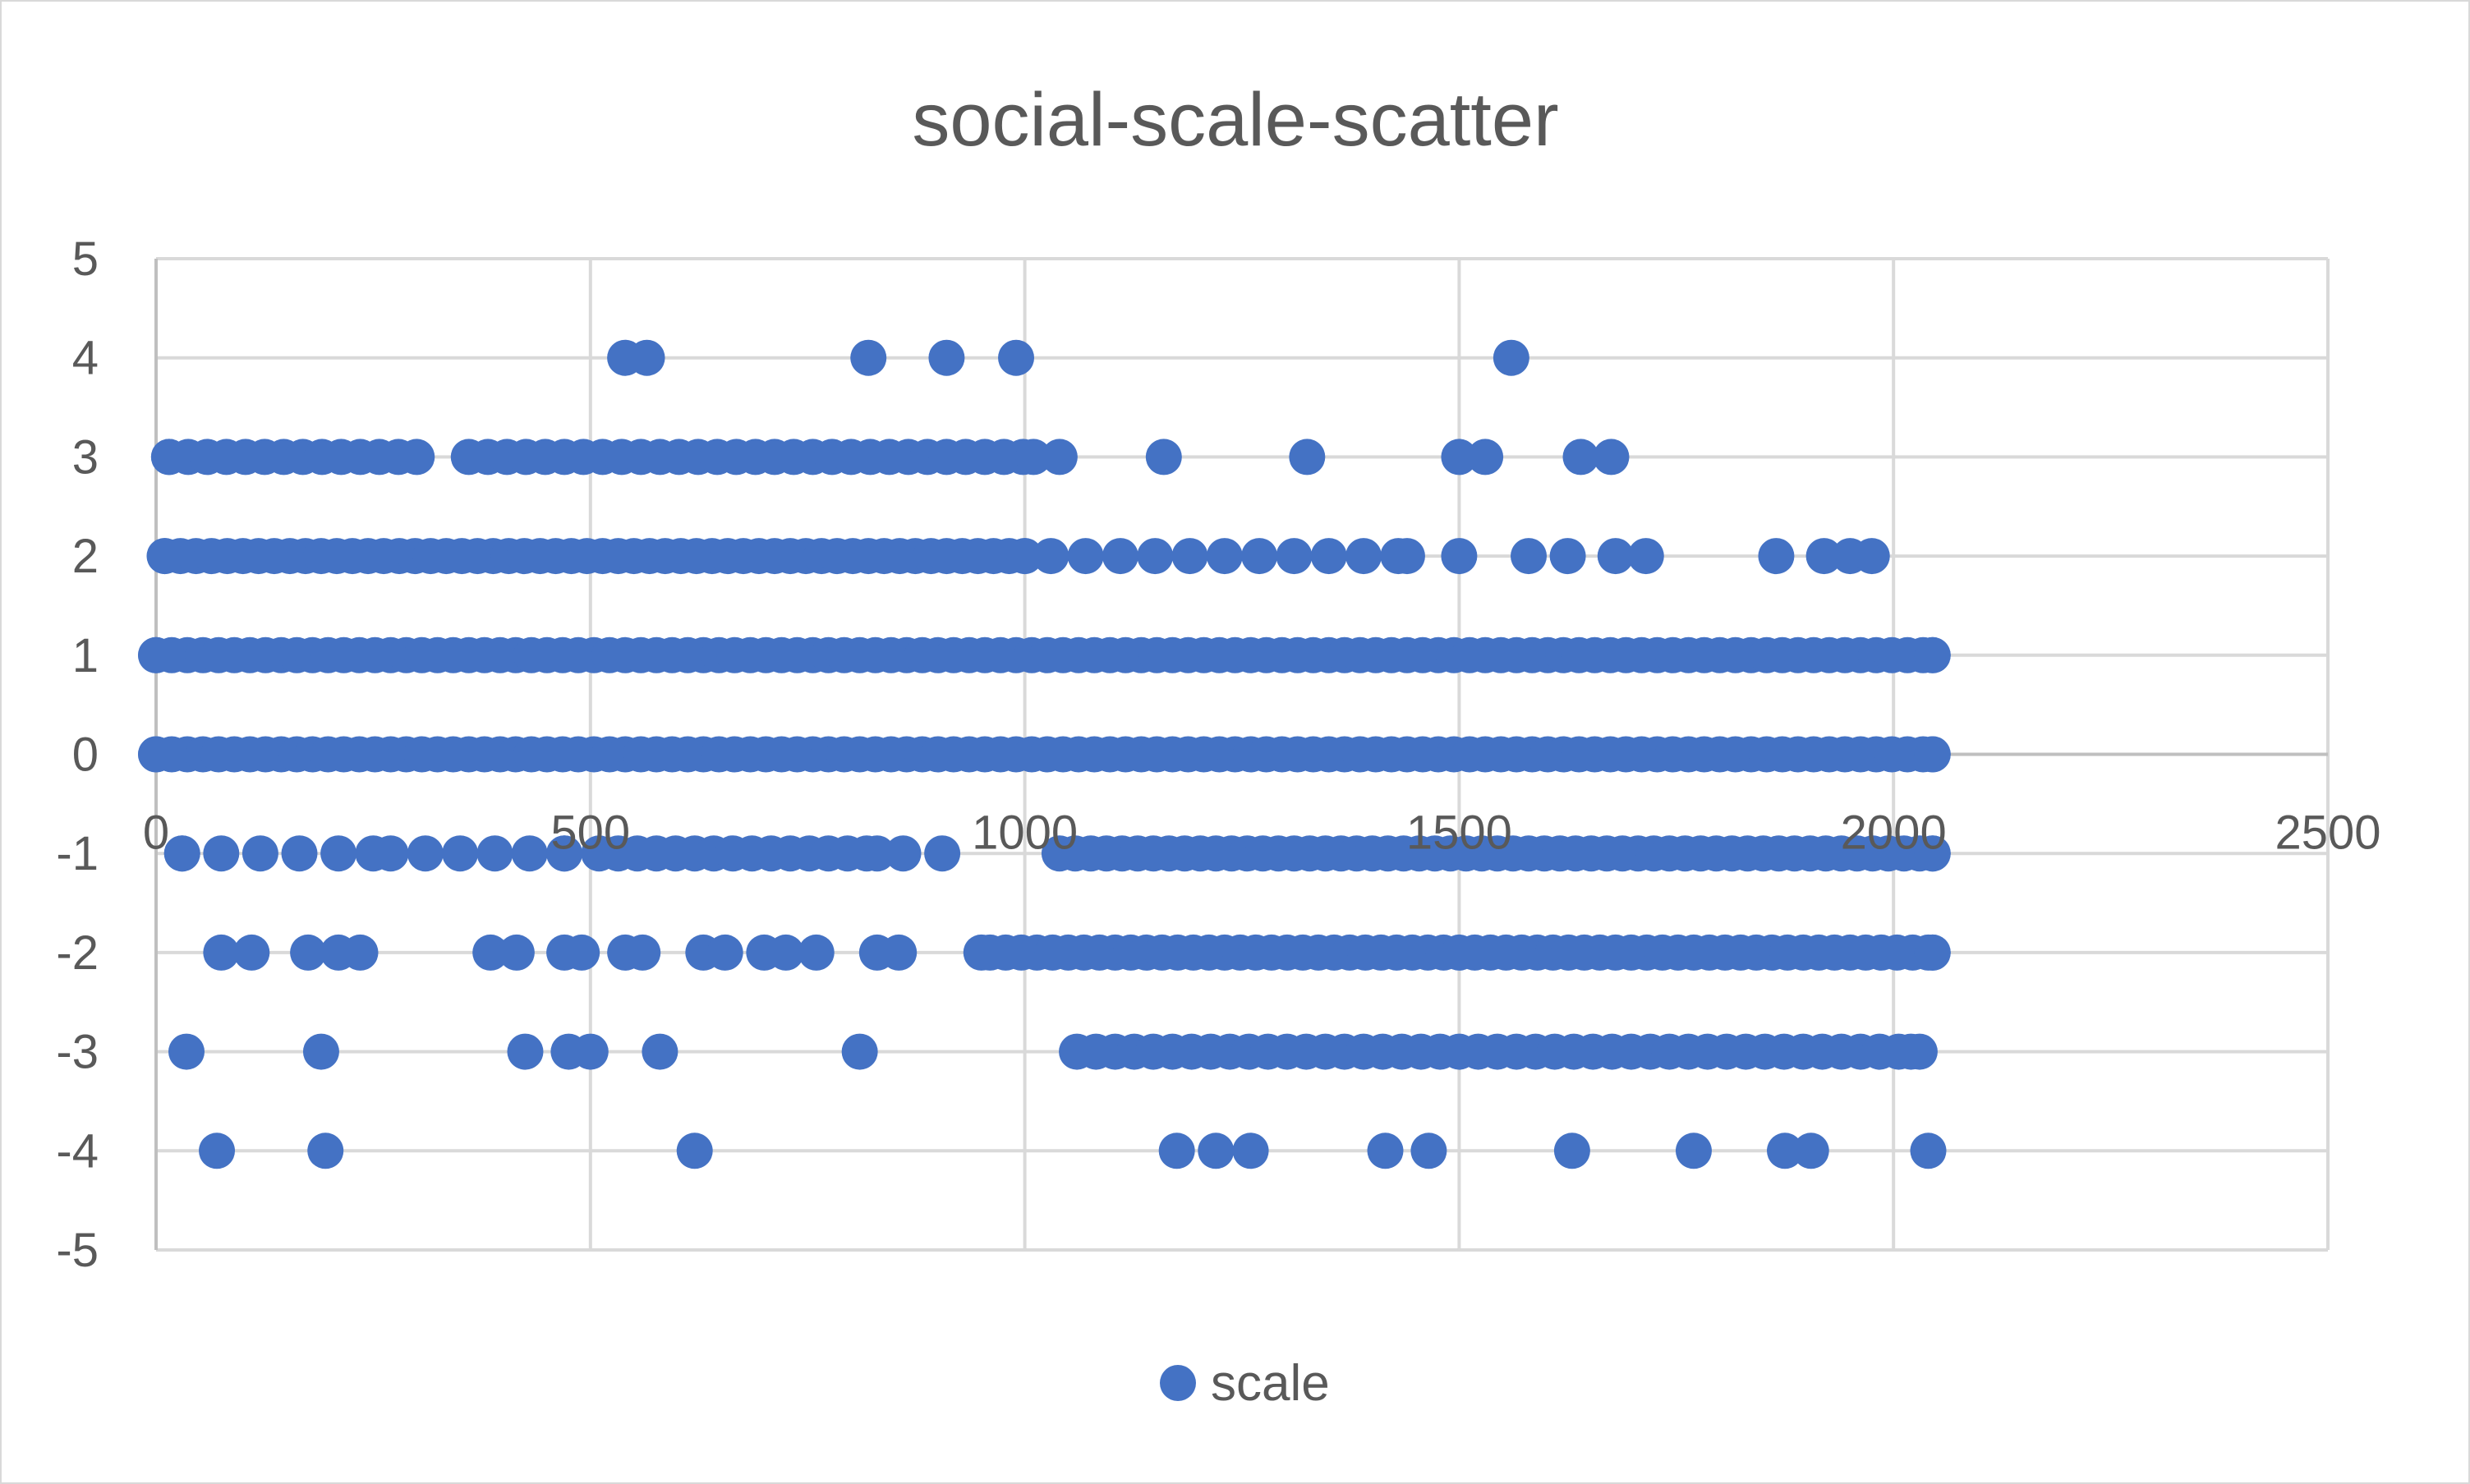 This screenshot has height=1484, width=2470. Describe the element at coordinates (1459, 833) in the screenshot. I see `x-tick-label: 1500` at that location.